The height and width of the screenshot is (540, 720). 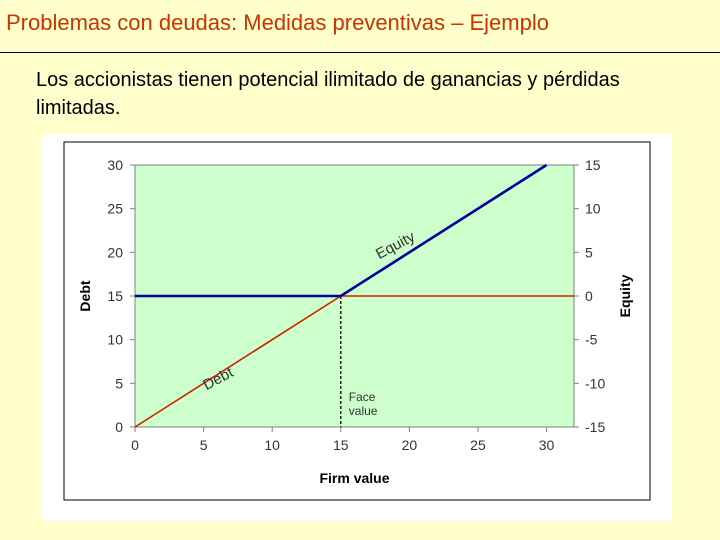 I want to click on left-tick-label: 25, so click(x=115, y=209).